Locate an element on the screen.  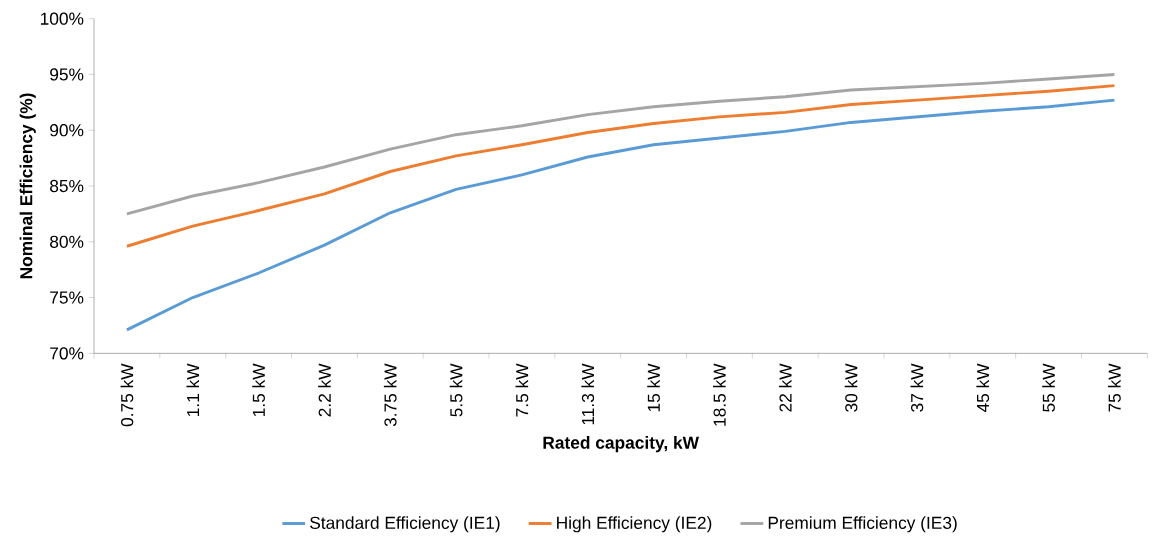
x-axis-title: Rated capacity, kW is located at coordinates (621, 444).